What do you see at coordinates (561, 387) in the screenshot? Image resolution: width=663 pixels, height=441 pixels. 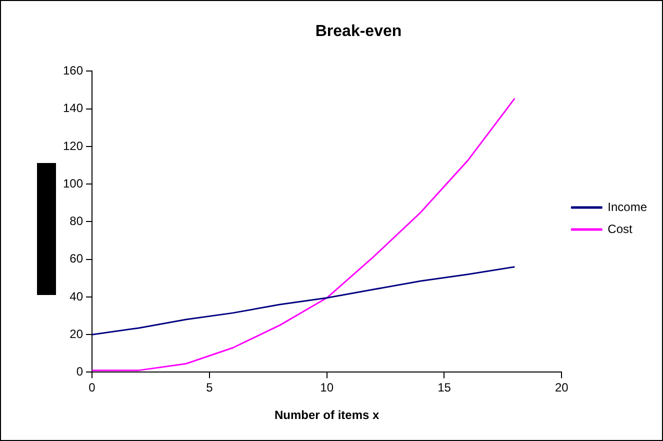 I see `x-tick-label: 20` at bounding box center [561, 387].